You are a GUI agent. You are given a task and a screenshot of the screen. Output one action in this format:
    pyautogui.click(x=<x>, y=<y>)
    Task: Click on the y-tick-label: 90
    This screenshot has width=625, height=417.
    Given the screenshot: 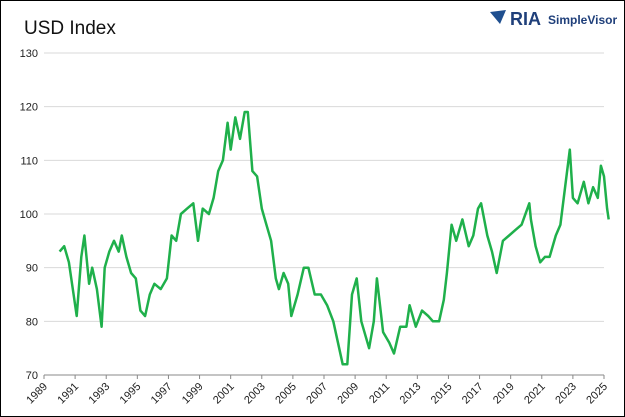 What is the action you would take?
    pyautogui.click(x=32, y=269)
    